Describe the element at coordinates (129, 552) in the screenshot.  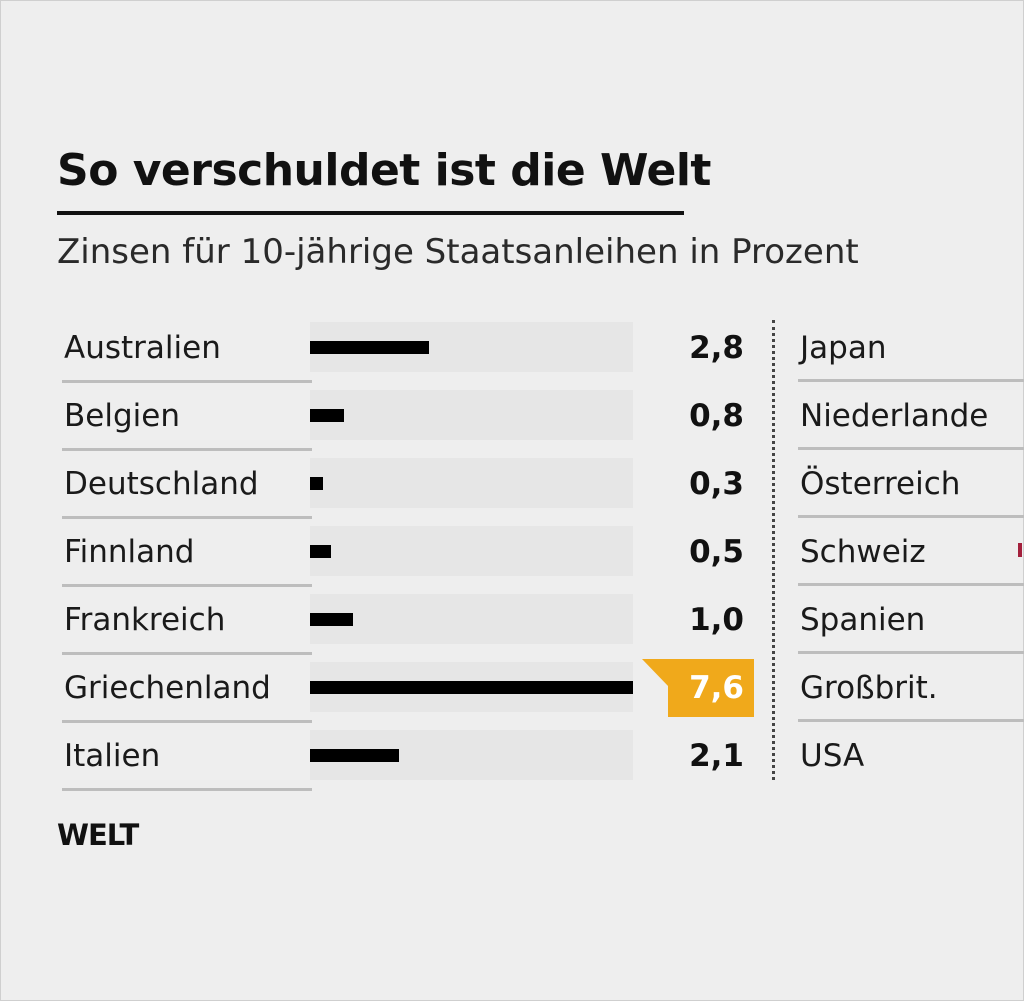
I see `country-label: Finnland` at that location.